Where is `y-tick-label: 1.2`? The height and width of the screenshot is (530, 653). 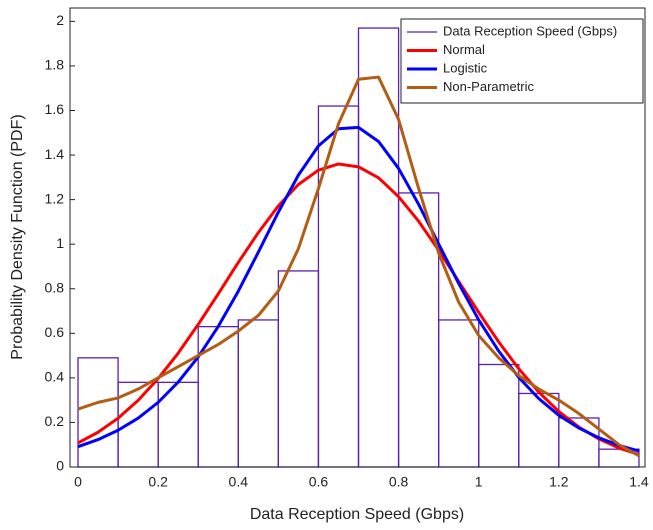 y-tick-label: 1.2 is located at coordinates (55, 198).